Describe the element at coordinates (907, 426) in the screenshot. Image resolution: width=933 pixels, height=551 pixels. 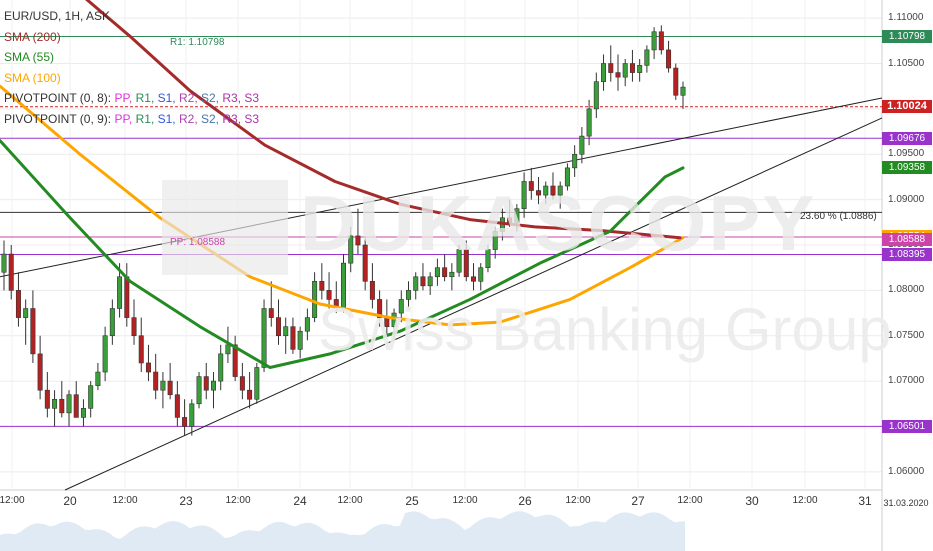
I see `price-box-level-3: 1.06501` at that location.